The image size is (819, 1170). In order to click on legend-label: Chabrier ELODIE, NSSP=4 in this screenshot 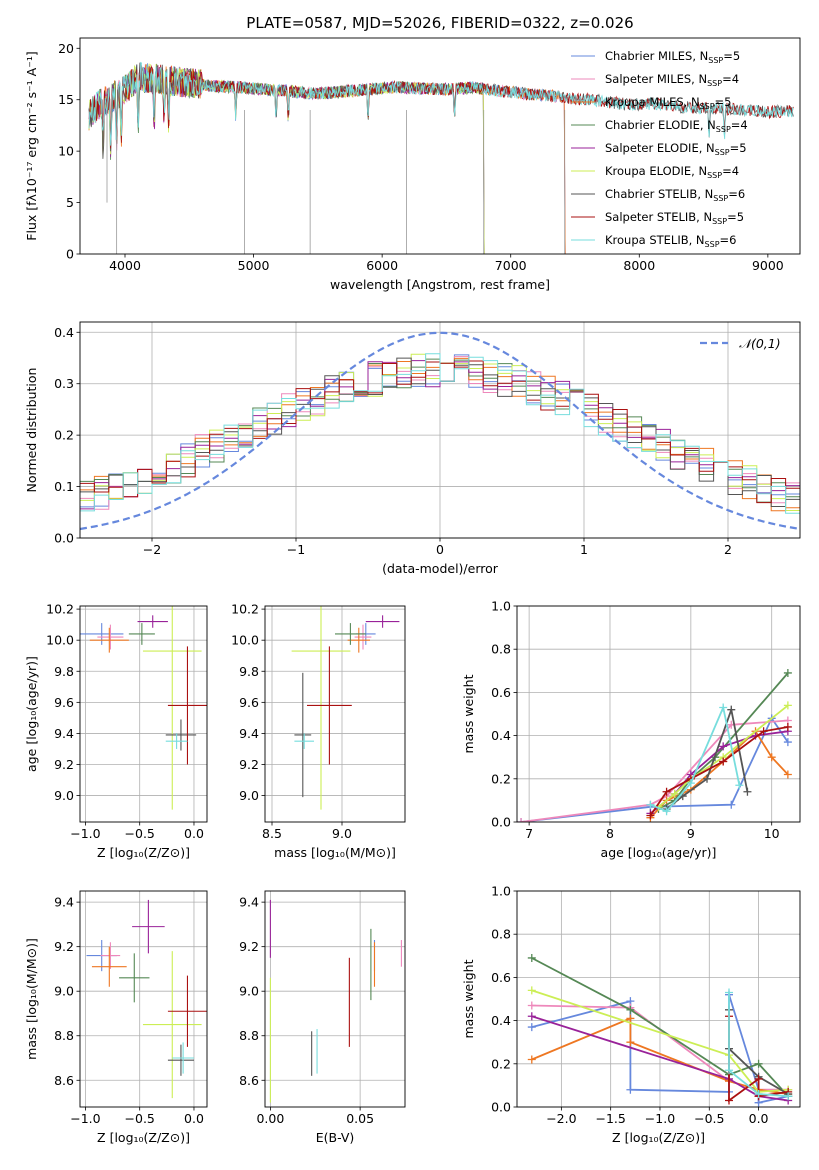, I will do `click(676, 126)`.